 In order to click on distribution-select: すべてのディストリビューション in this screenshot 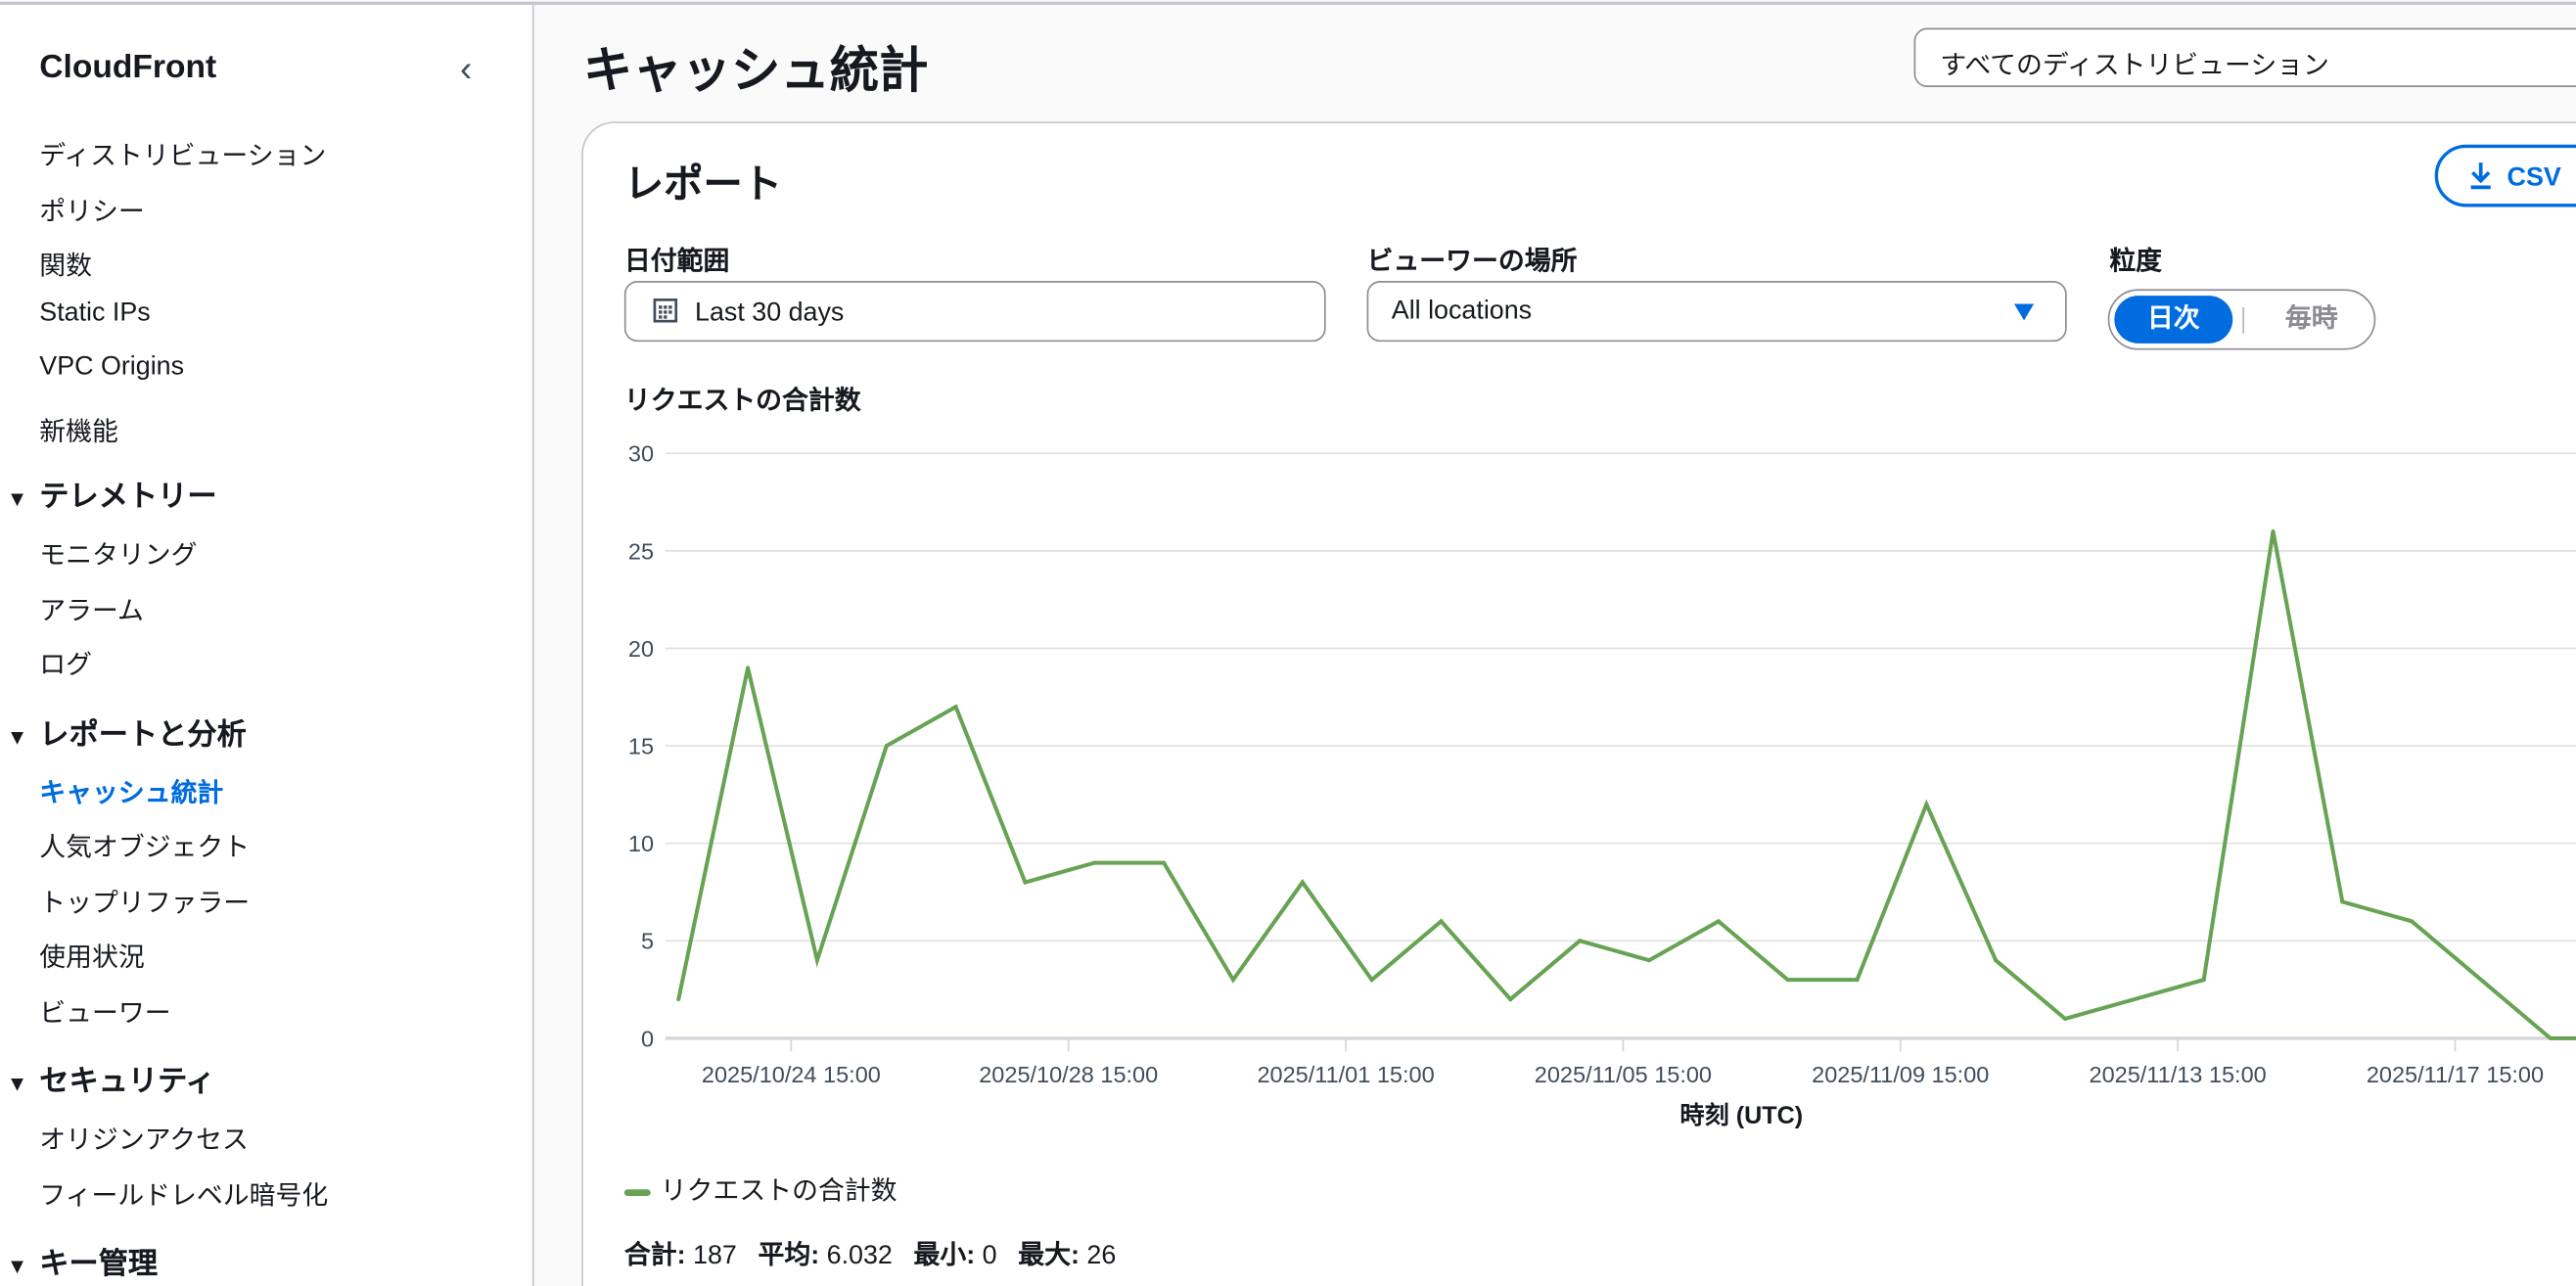, I will do `click(2245, 57)`.